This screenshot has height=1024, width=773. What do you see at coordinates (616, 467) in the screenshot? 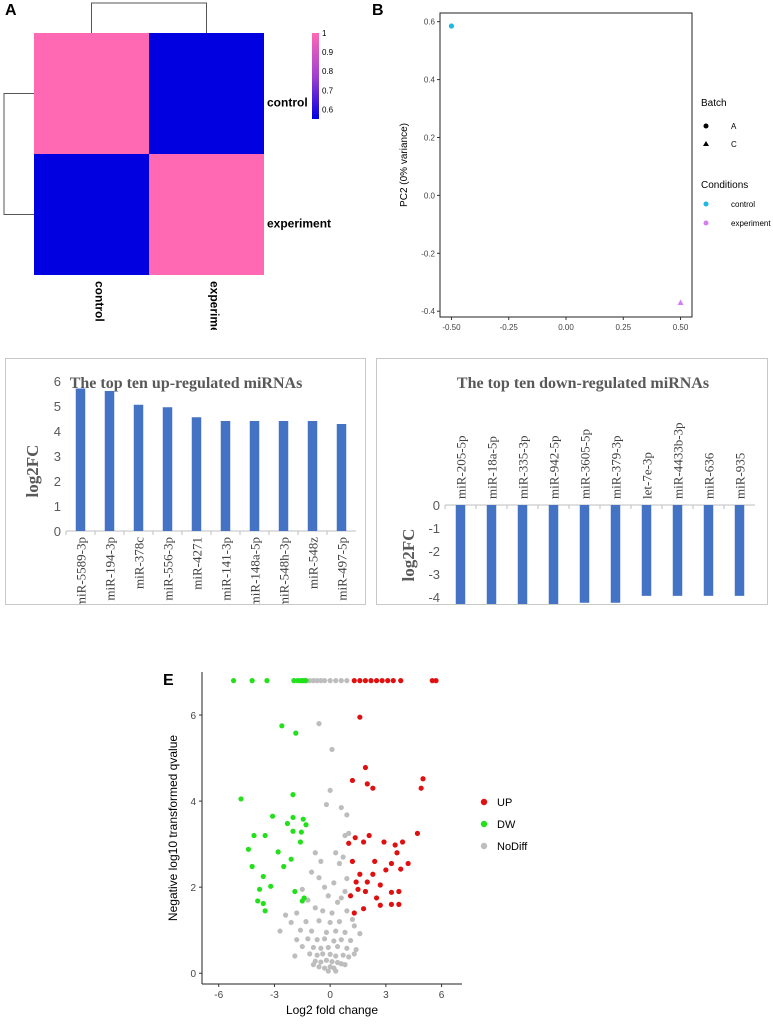
I see `bar-category-label: miR-379-3p` at bounding box center [616, 467].